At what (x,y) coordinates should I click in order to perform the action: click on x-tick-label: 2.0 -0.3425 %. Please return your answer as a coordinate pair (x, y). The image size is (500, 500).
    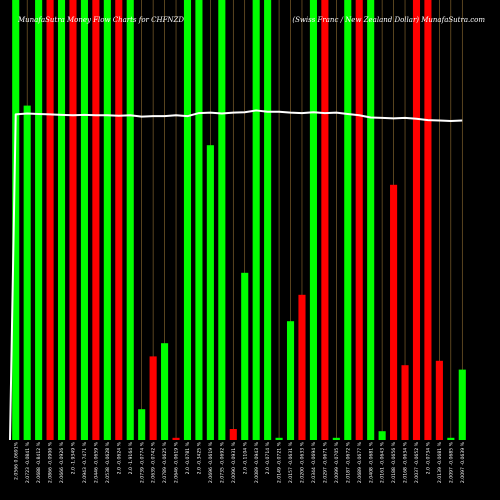
    Looking at the image, I should click on (200, 457).